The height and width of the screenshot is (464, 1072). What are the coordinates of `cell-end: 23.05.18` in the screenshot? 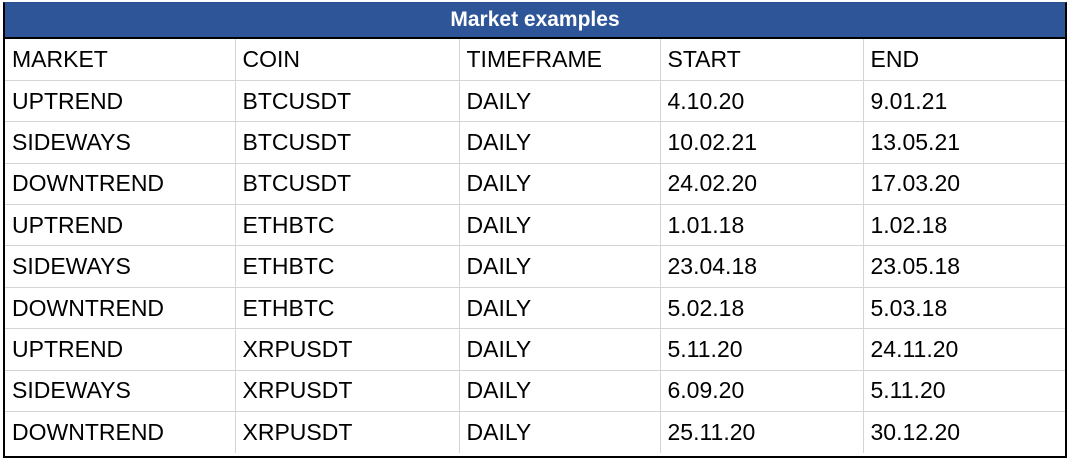 It's located at (964, 266).